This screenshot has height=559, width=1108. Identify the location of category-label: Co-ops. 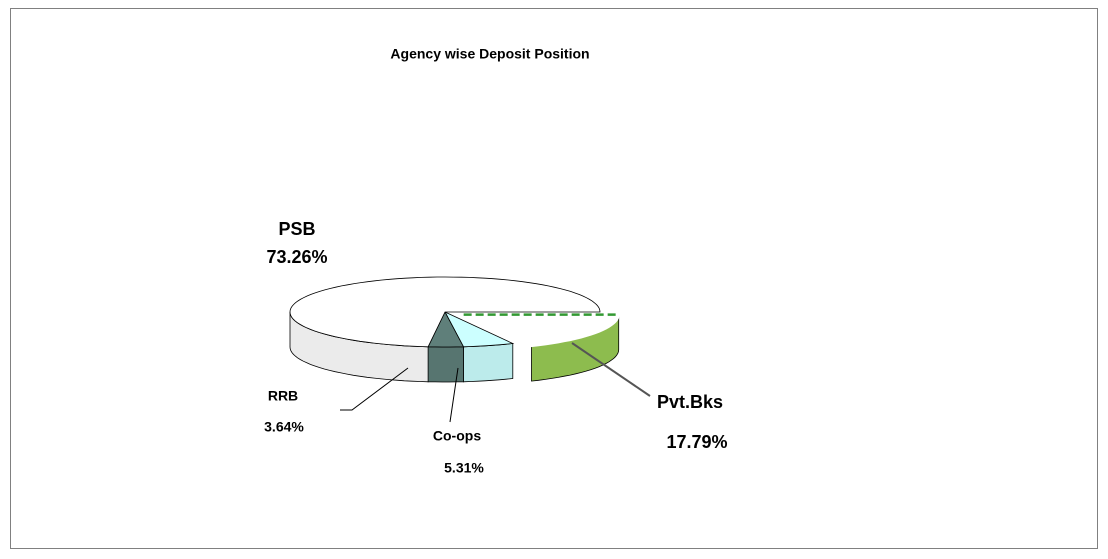
(457, 436).